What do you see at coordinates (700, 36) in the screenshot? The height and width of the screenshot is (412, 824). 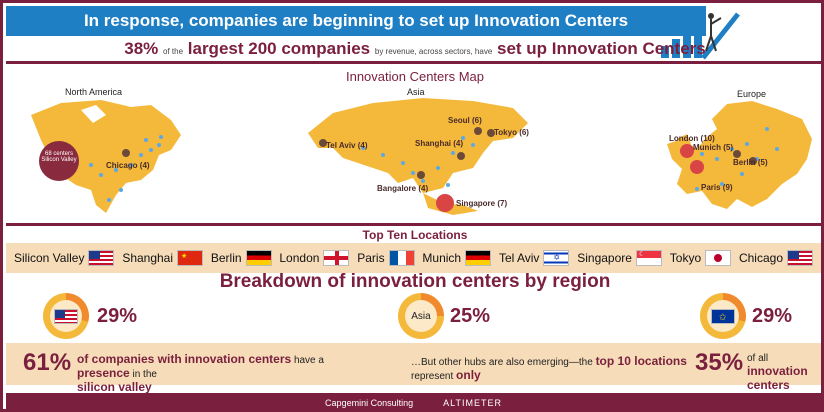 I see `bar-chart-icon` at bounding box center [700, 36].